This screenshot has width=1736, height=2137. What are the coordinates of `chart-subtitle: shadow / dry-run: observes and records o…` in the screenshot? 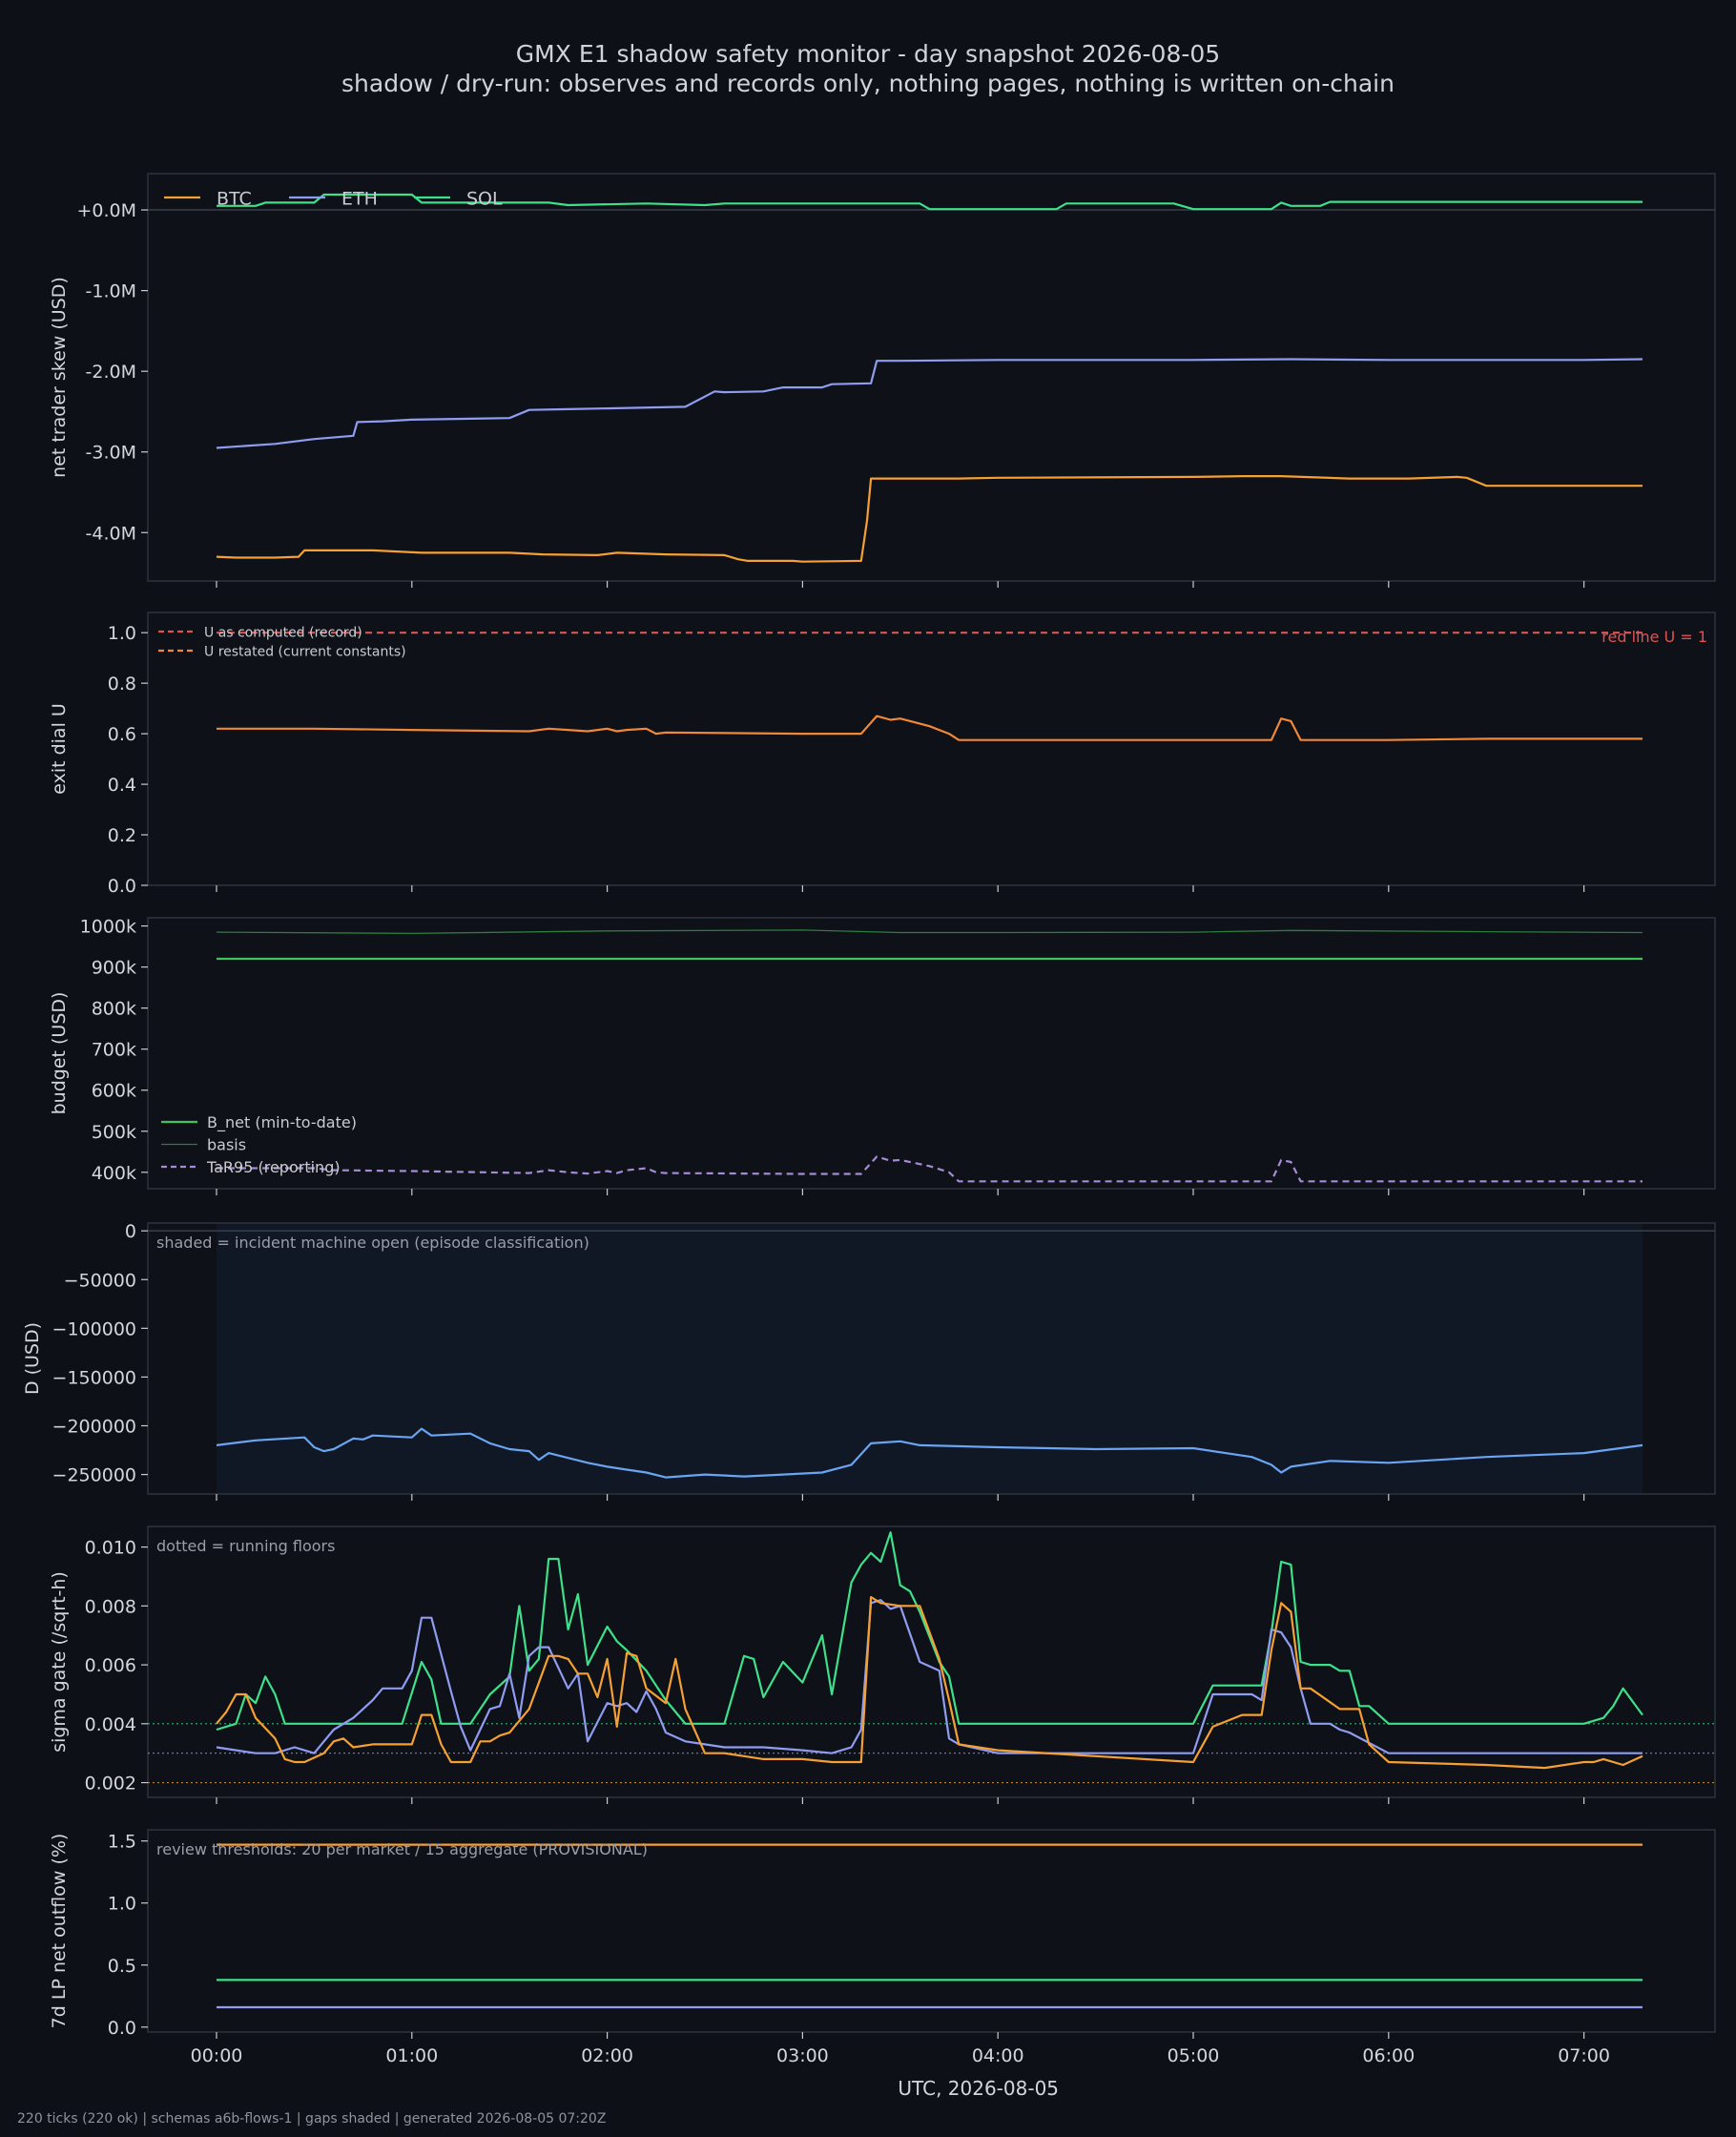 It's located at (868, 83).